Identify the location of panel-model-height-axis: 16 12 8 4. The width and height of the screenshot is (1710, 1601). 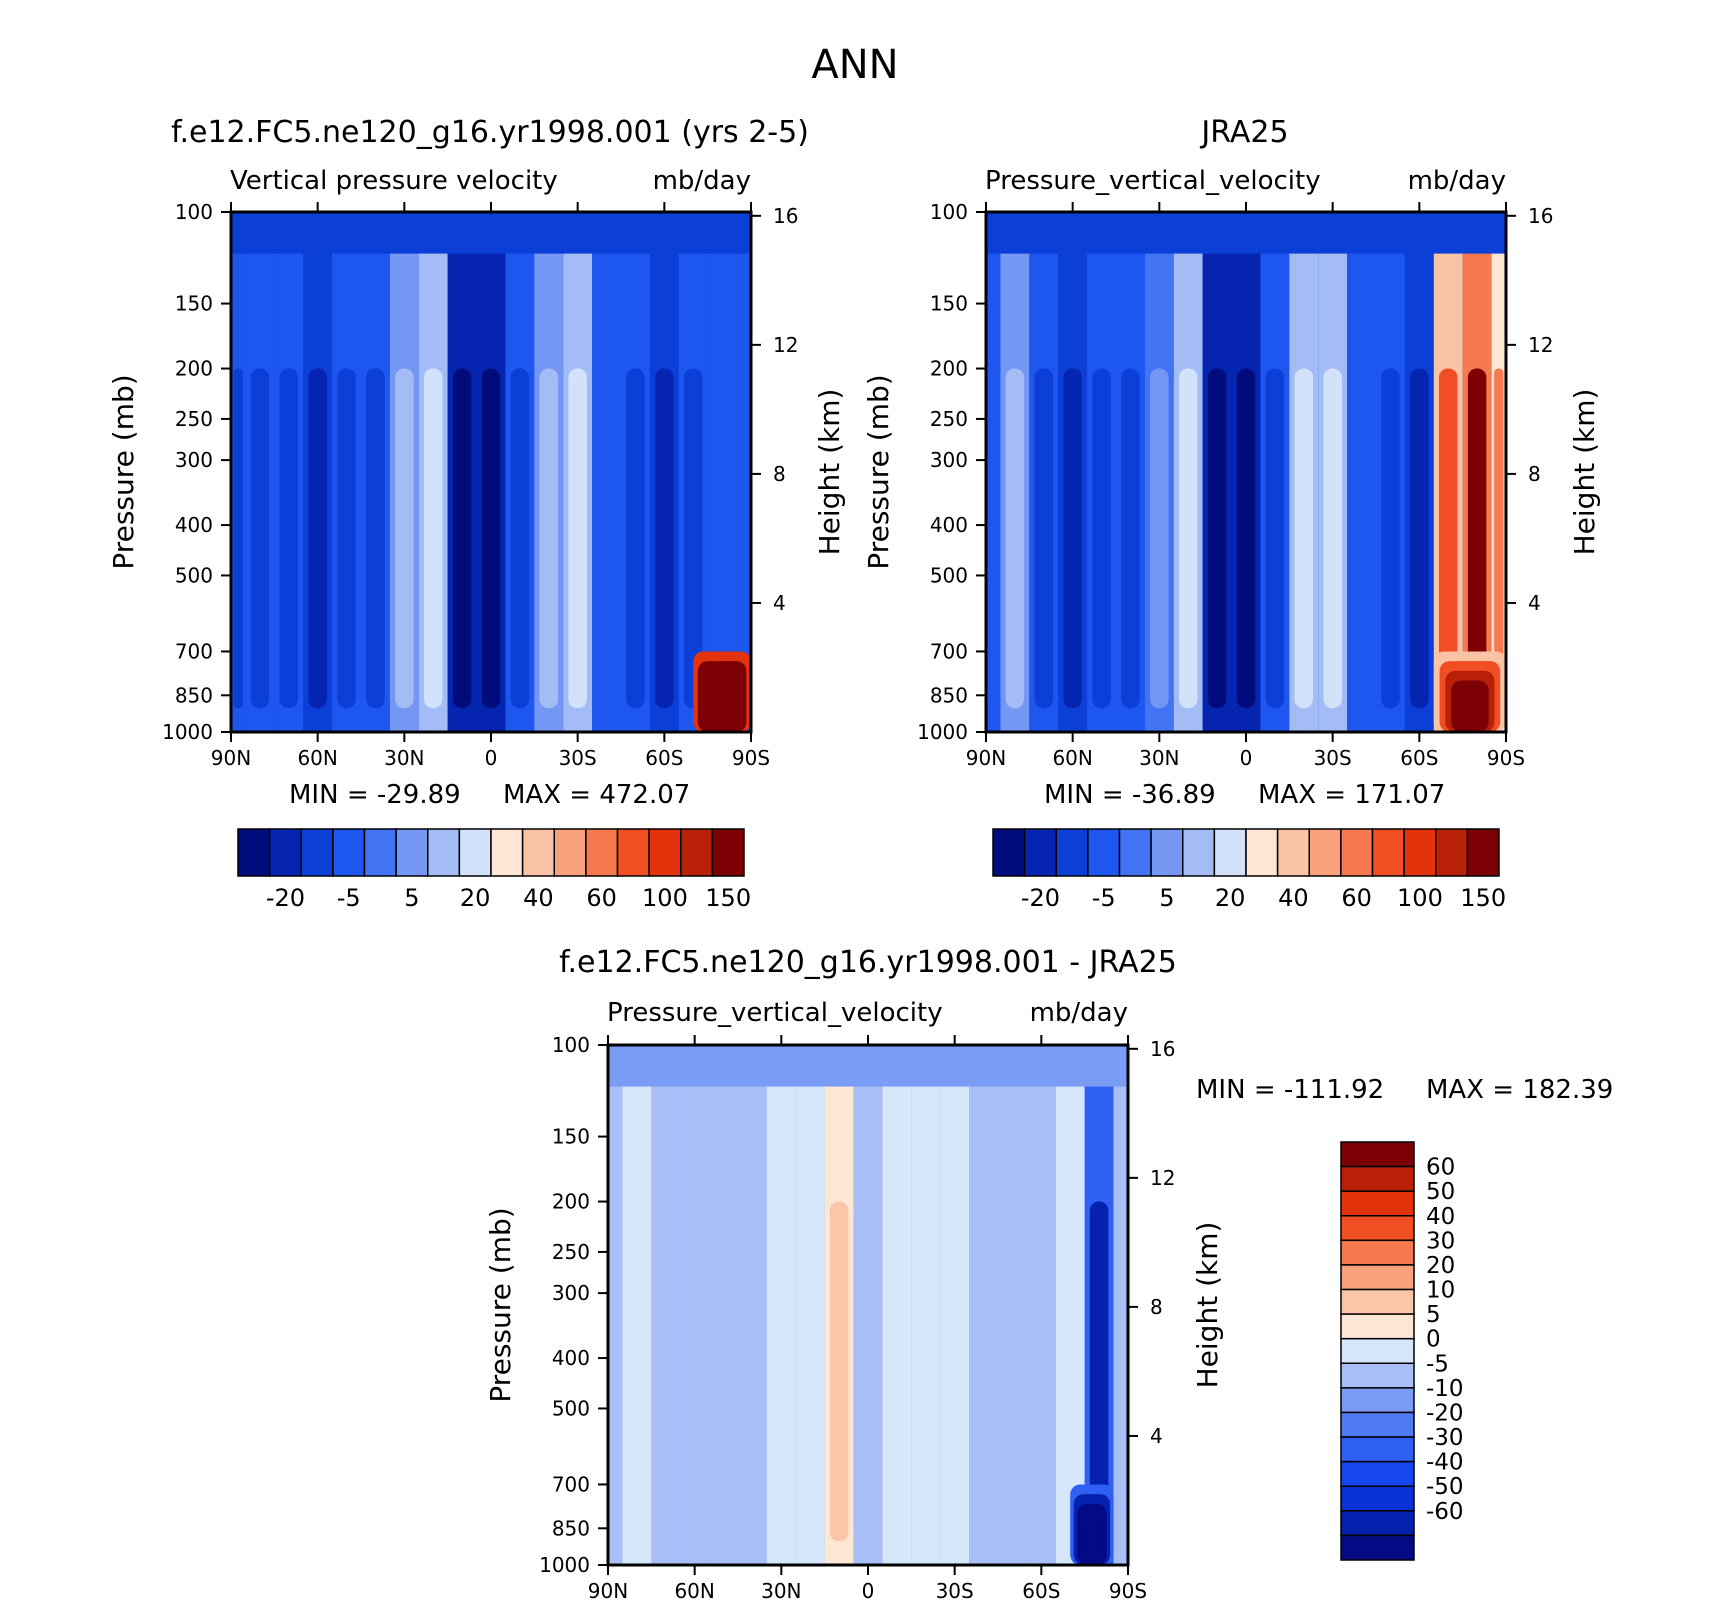
(774, 409).